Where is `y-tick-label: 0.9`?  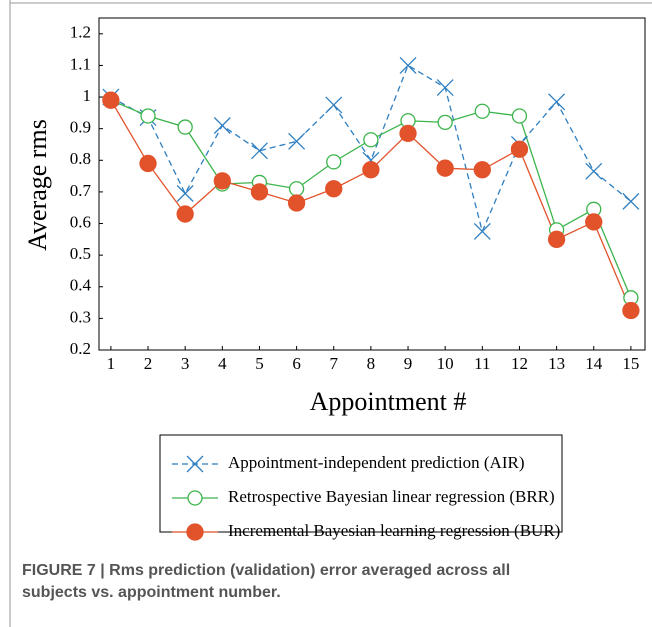 y-tick-label: 0.9 is located at coordinates (80, 127).